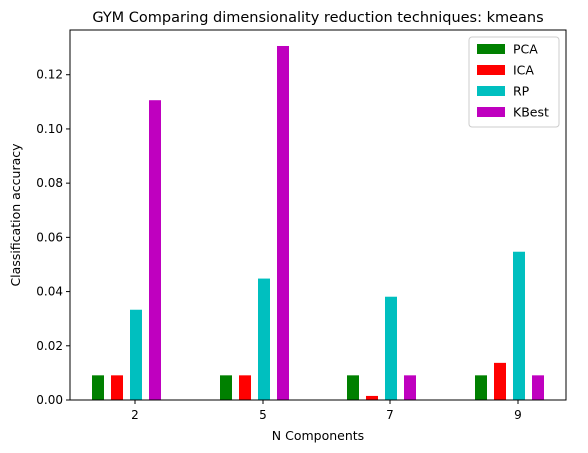  What do you see at coordinates (318, 435) in the screenshot?
I see `x-axis-label: N Components` at bounding box center [318, 435].